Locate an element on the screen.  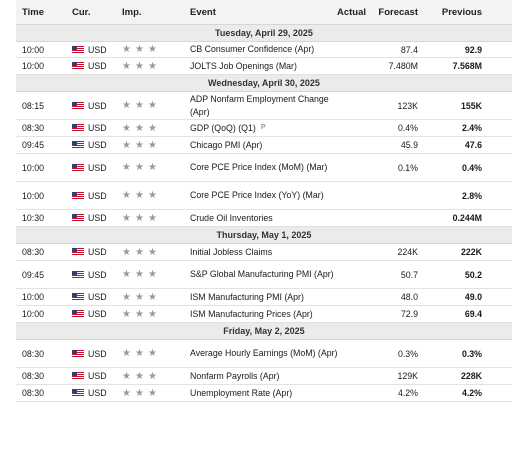
forecast-value: 0.3% is located at coordinates (407, 353).